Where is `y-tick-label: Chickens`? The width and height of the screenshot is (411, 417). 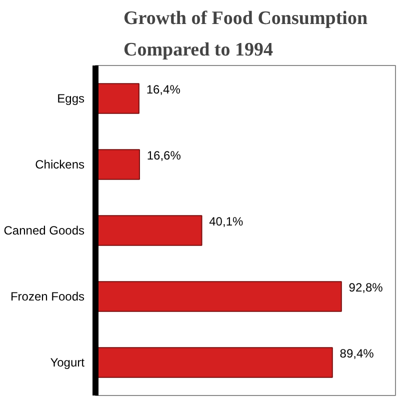
y-tick-label: Chickens is located at coordinates (60, 165).